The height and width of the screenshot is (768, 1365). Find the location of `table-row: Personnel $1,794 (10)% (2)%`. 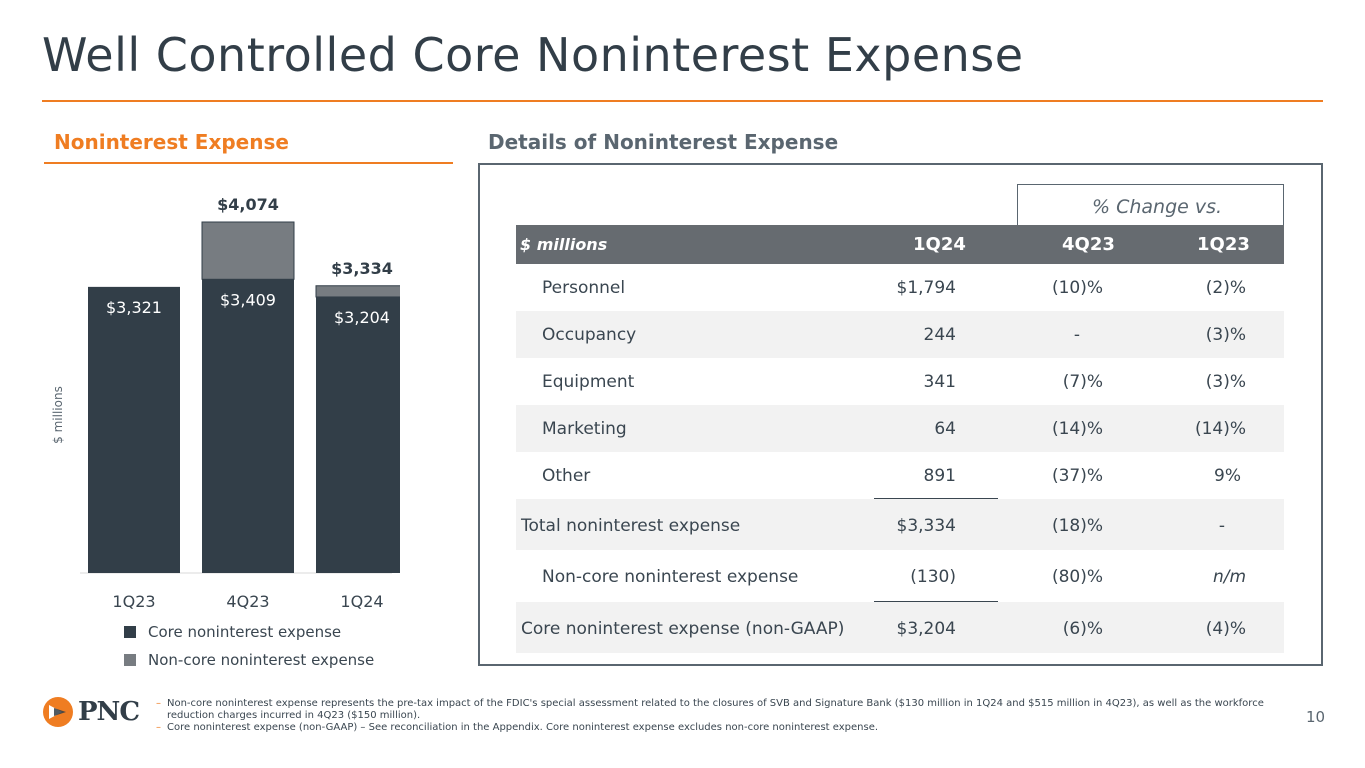

table-row: Personnel $1,794 (10)% (2)% is located at coordinates (900, 287).